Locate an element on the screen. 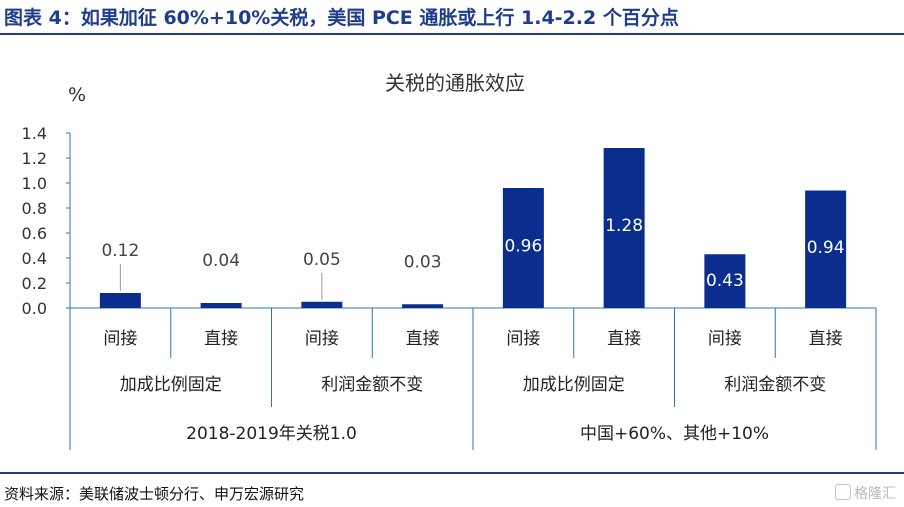 The height and width of the screenshot is (507, 904). y-tick-label: 0.2 is located at coordinates (34, 283).